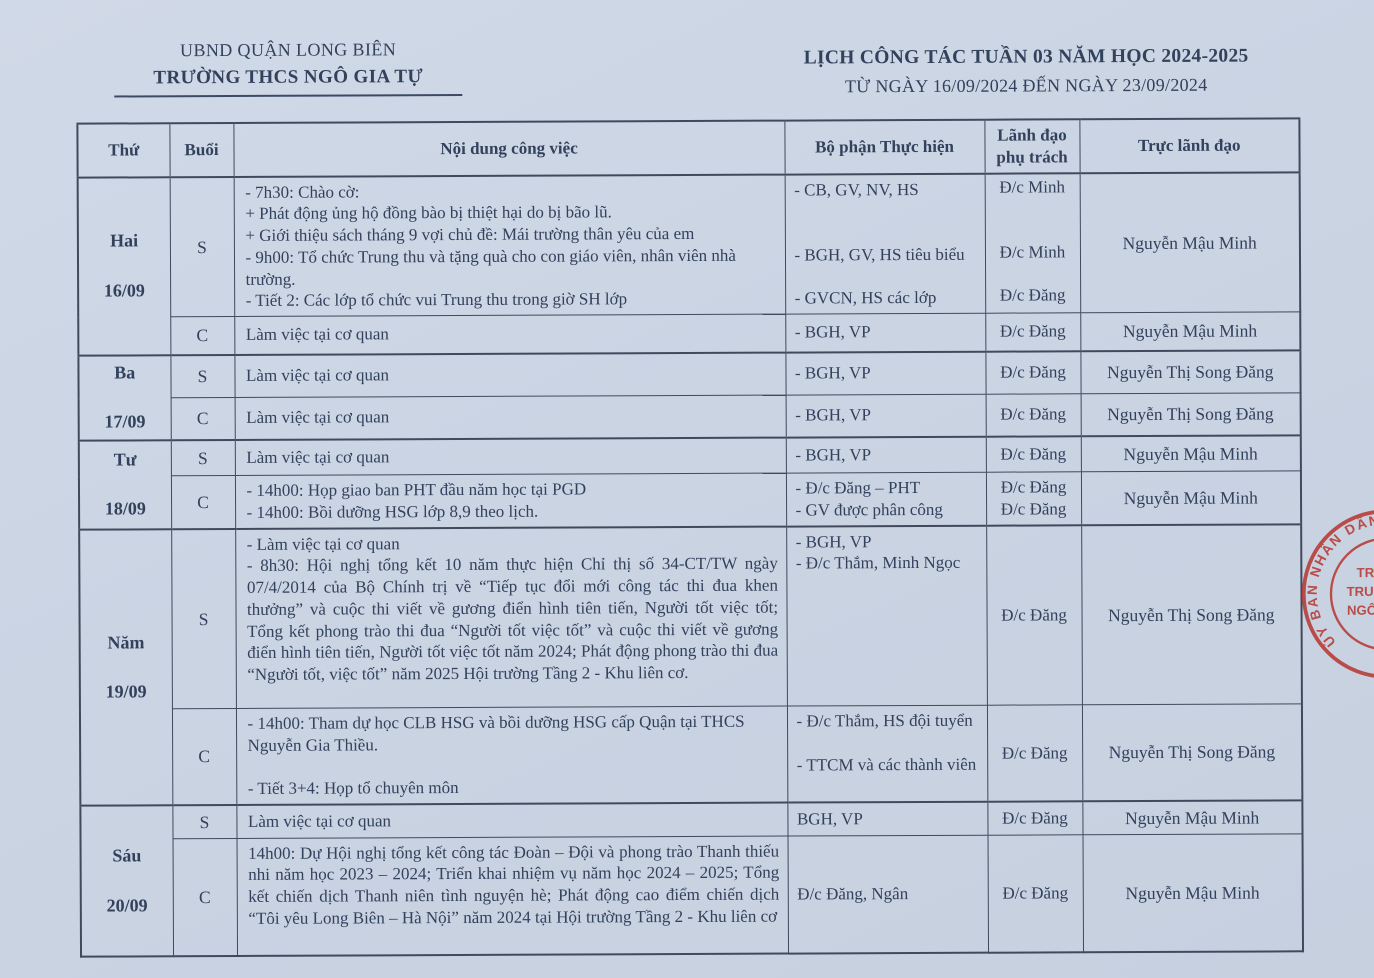 Image resolution: width=1374 pixels, height=978 pixels. Describe the element at coordinates (884, 147) in the screenshot. I see `col-header-dept: Bộ phận Thực hiện` at that location.